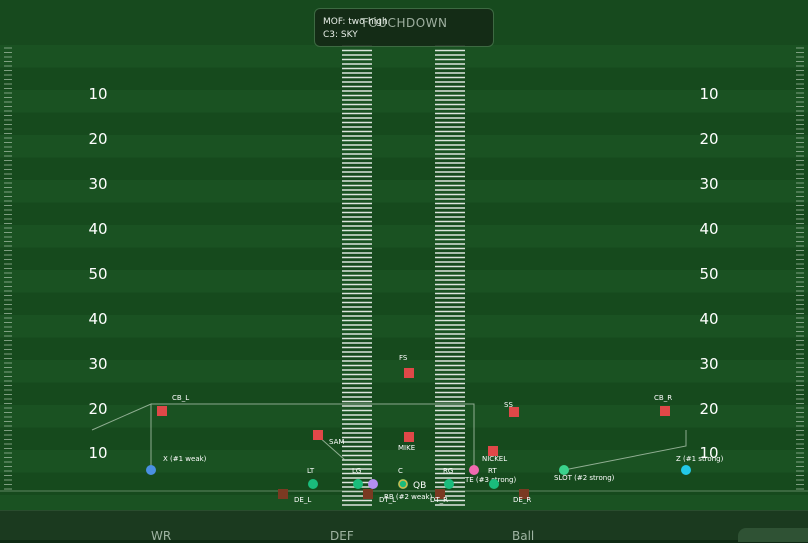  What do you see at coordinates (311, 471) in the screenshot?
I see `label-lt: LT` at bounding box center [311, 471].